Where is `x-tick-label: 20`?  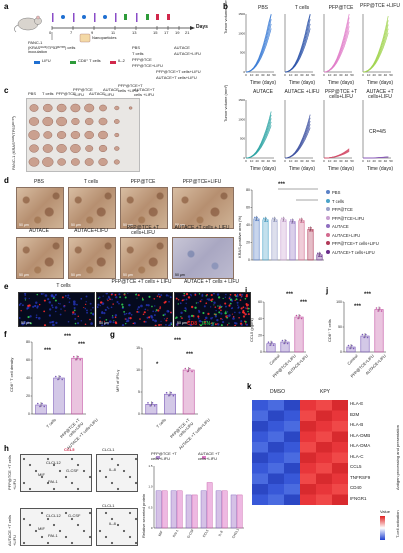 x-tick-label: 20 is located at coordinates (258, 75).